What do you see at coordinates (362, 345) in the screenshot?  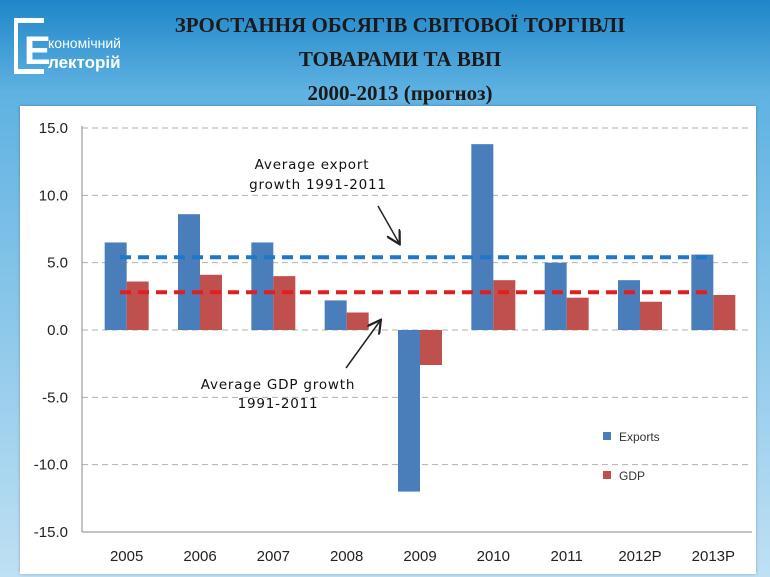 I see `gdp-annotation-arrow` at bounding box center [362, 345].